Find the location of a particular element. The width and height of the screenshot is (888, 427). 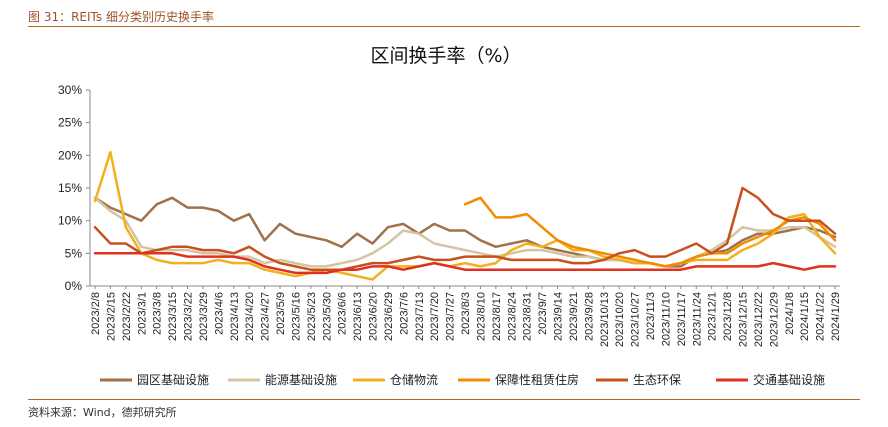

x-tick-label: 2023/12/8 is located at coordinates (728, 316).